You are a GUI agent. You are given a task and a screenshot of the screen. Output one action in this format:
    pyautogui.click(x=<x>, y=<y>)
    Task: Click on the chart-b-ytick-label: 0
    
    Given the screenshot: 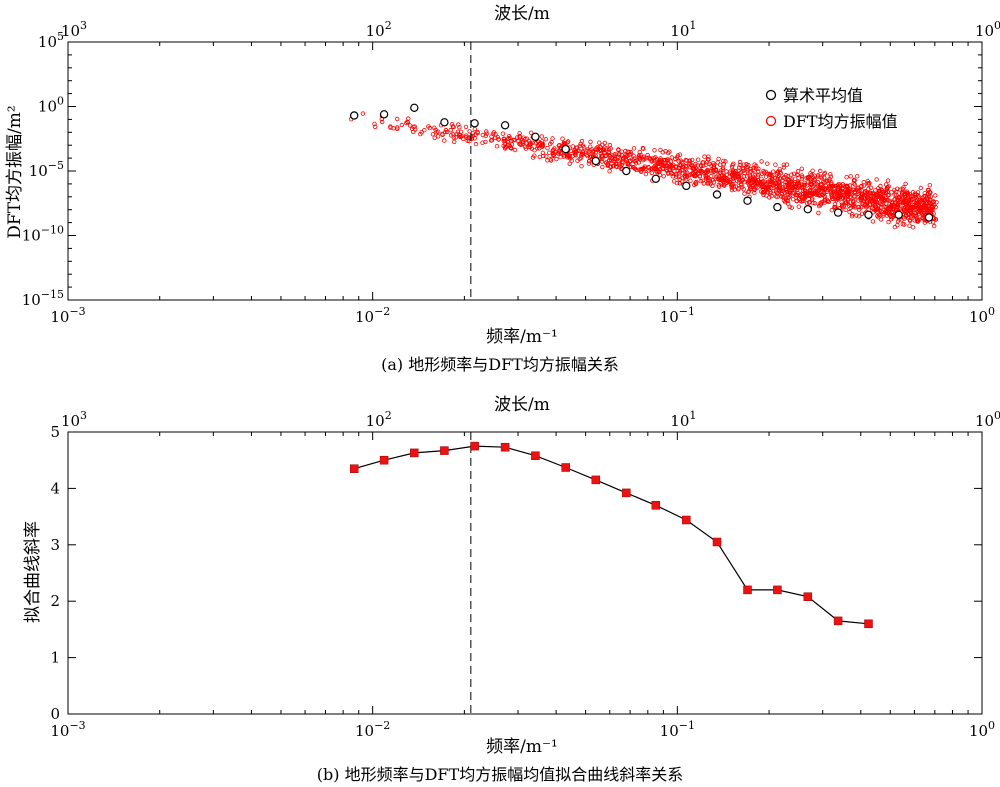 What is the action you would take?
    pyautogui.click(x=55, y=714)
    